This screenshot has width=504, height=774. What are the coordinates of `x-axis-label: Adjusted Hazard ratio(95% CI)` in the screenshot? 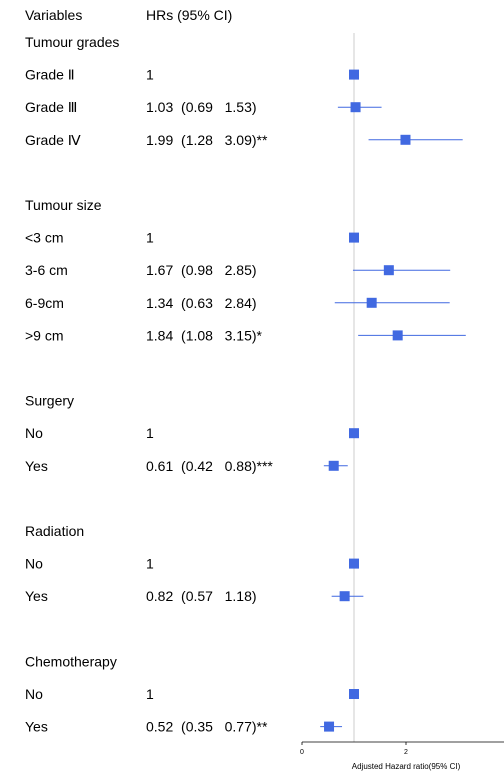 It's located at (406, 766).